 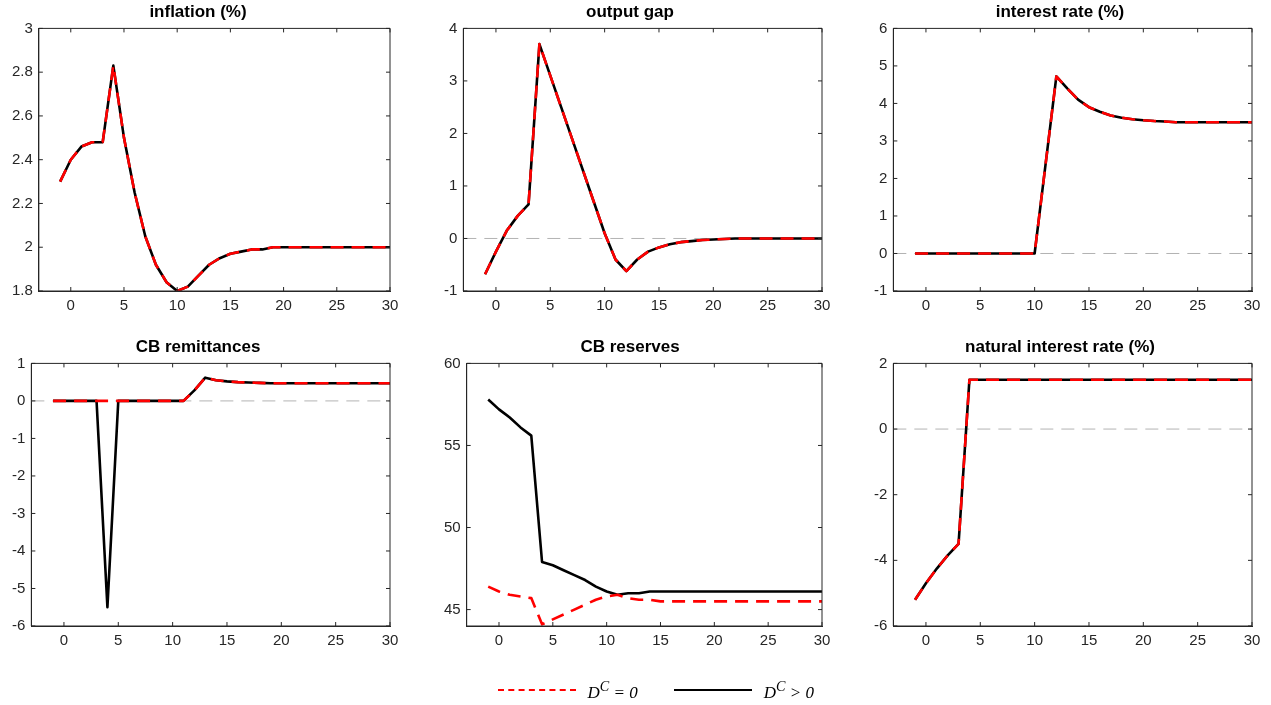 I want to click on y-tick-label: 2.4, so click(x=22, y=158).